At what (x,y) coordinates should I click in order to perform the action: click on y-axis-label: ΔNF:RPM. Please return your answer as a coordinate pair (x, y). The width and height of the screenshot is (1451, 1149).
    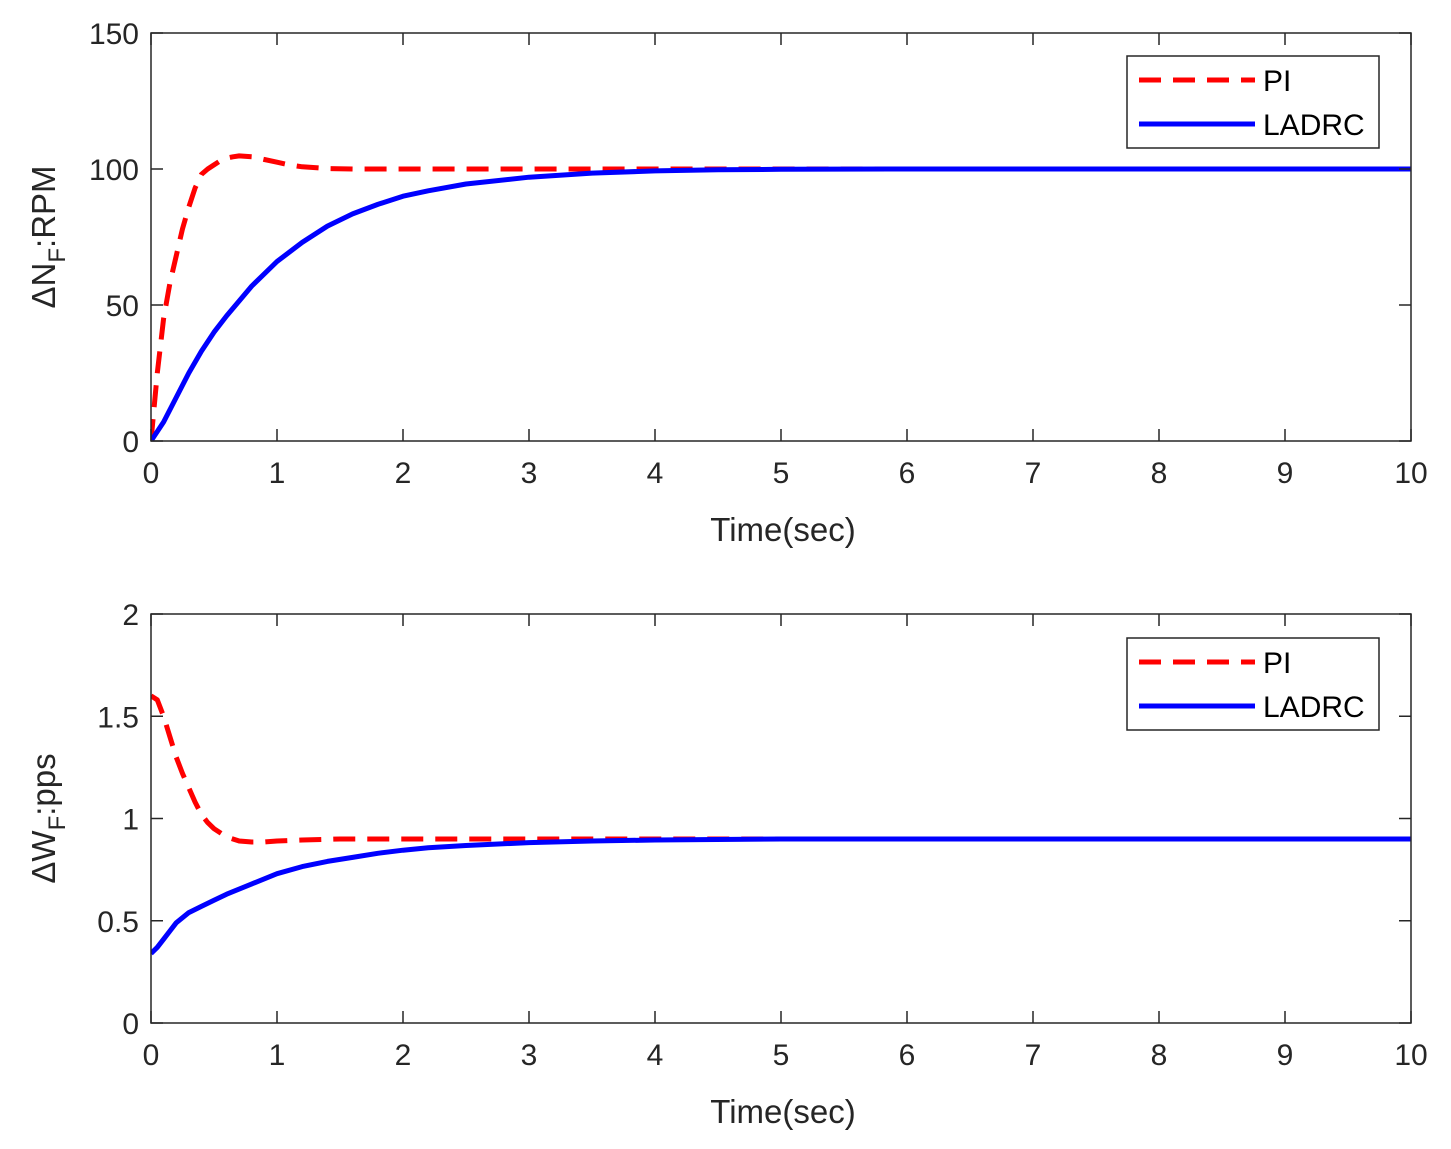
    Looking at the image, I should click on (48, 236).